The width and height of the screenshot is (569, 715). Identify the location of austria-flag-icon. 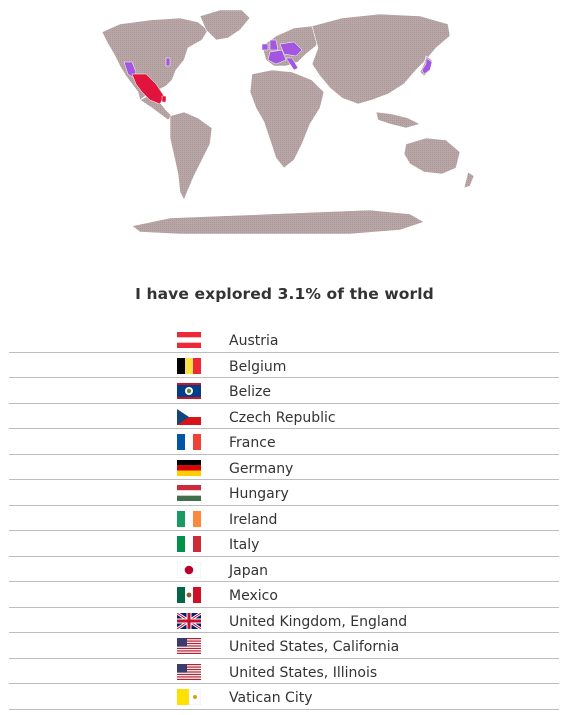
(189, 340).